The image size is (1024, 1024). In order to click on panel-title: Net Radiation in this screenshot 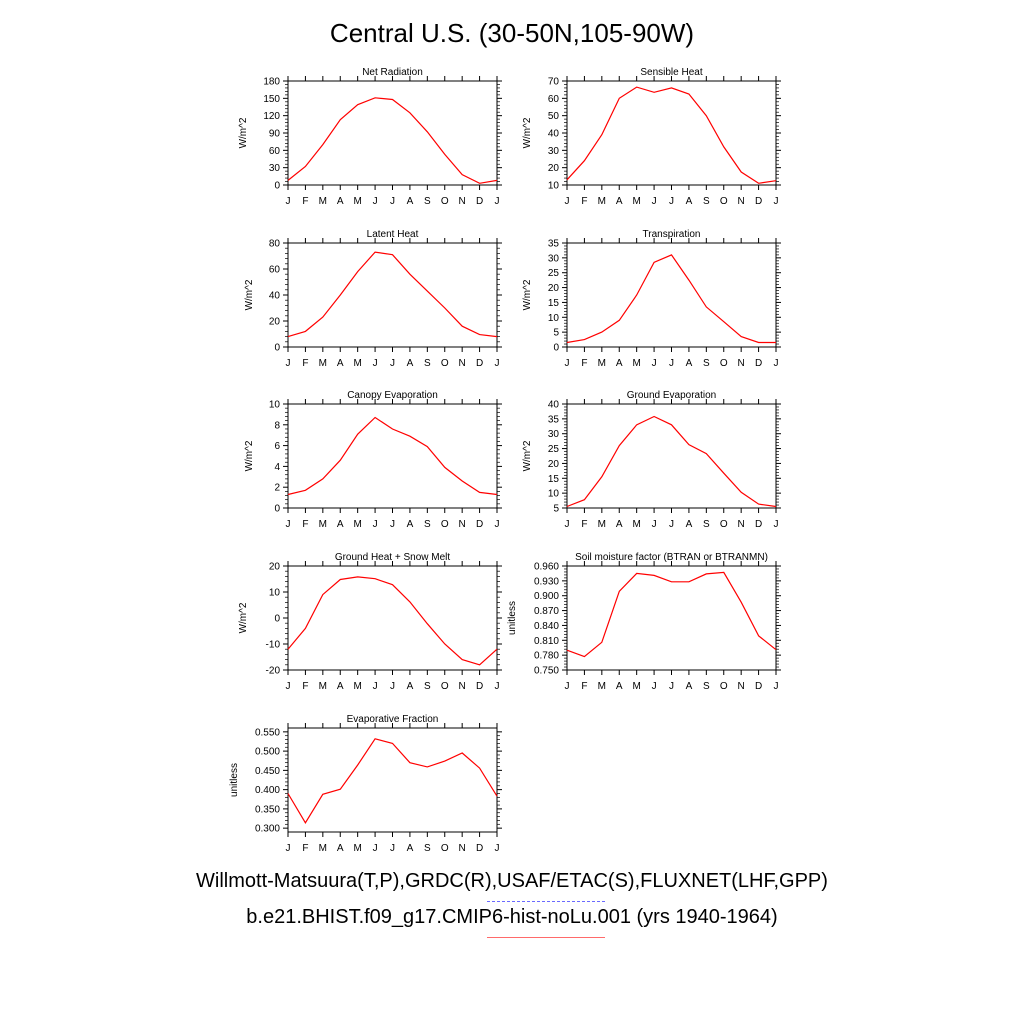, I will do `click(392, 72)`.